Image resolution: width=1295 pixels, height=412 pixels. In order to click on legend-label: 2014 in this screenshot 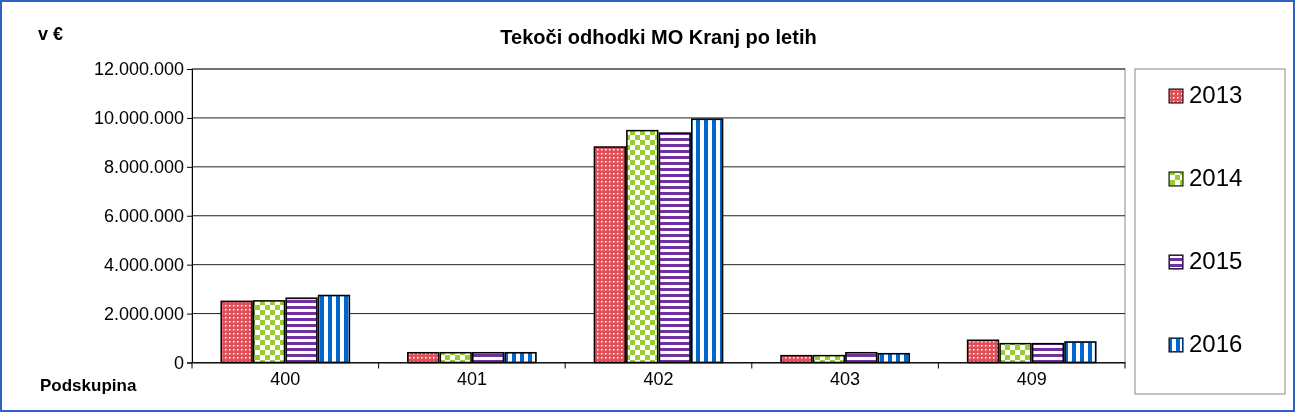, I will do `click(1216, 177)`.